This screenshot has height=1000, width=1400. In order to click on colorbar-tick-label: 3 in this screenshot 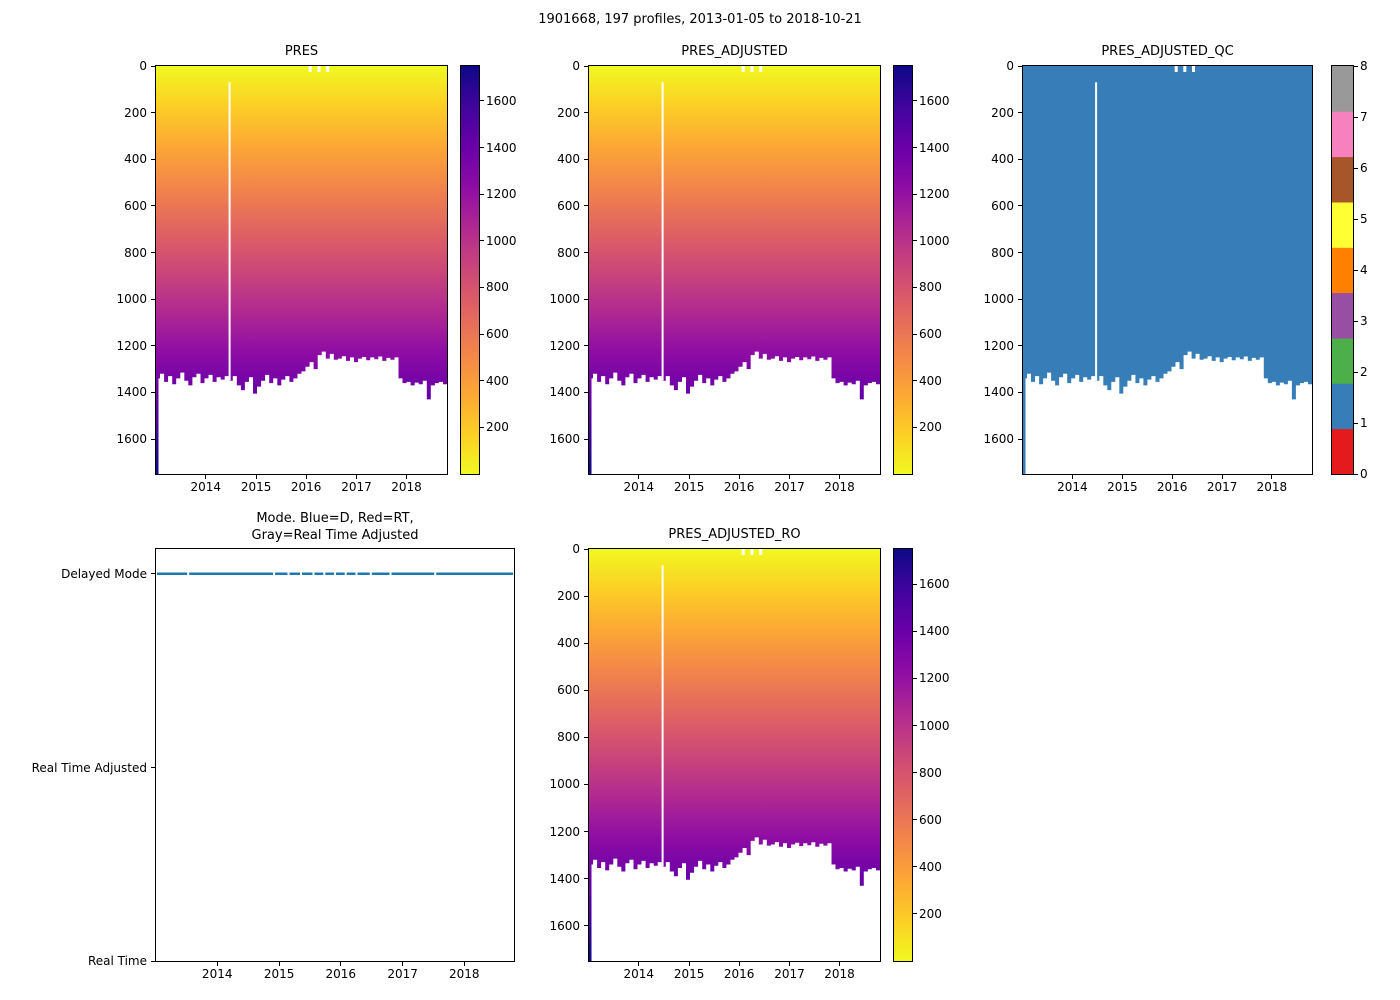, I will do `click(1364, 321)`.